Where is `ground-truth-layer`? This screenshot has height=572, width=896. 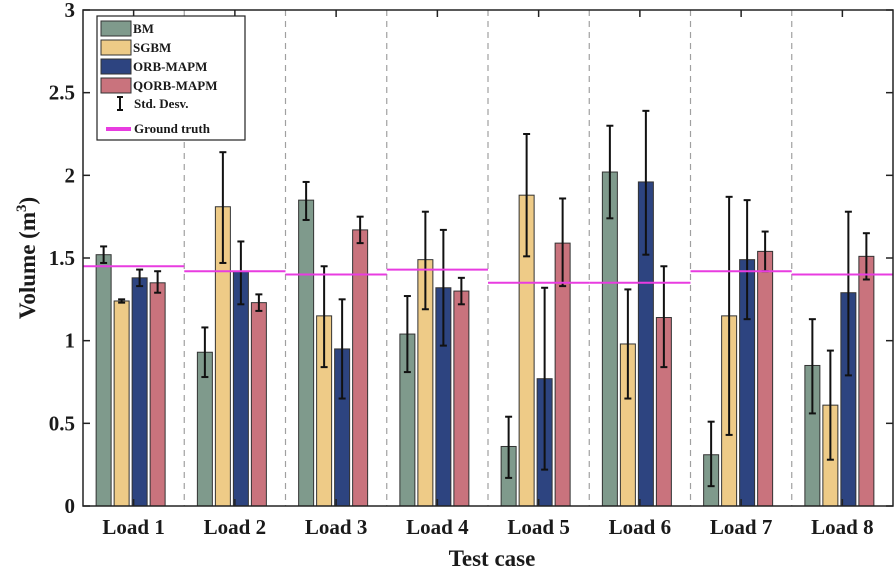
ground-truth-layer is located at coordinates (488, 274).